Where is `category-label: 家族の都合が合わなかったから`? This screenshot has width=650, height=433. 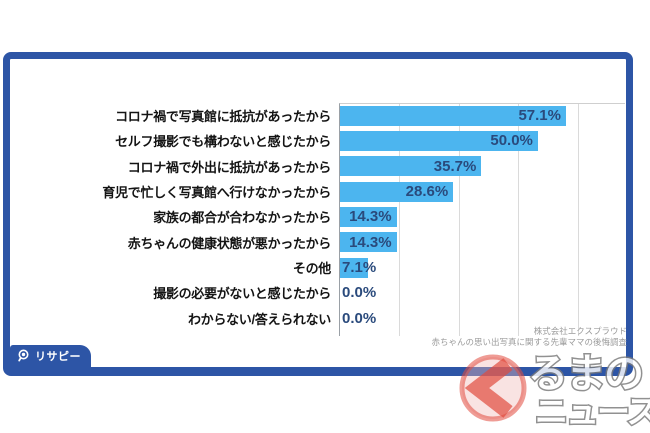 category-label: 家族の都合が合わなかったから is located at coordinates (242, 218).